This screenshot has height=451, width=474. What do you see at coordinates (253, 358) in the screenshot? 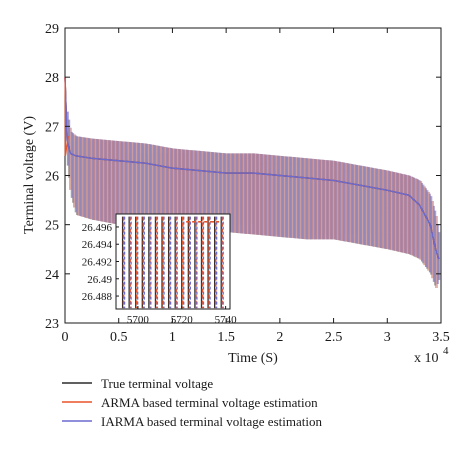
I see `x-axis-title: Time (S)` at bounding box center [253, 358].